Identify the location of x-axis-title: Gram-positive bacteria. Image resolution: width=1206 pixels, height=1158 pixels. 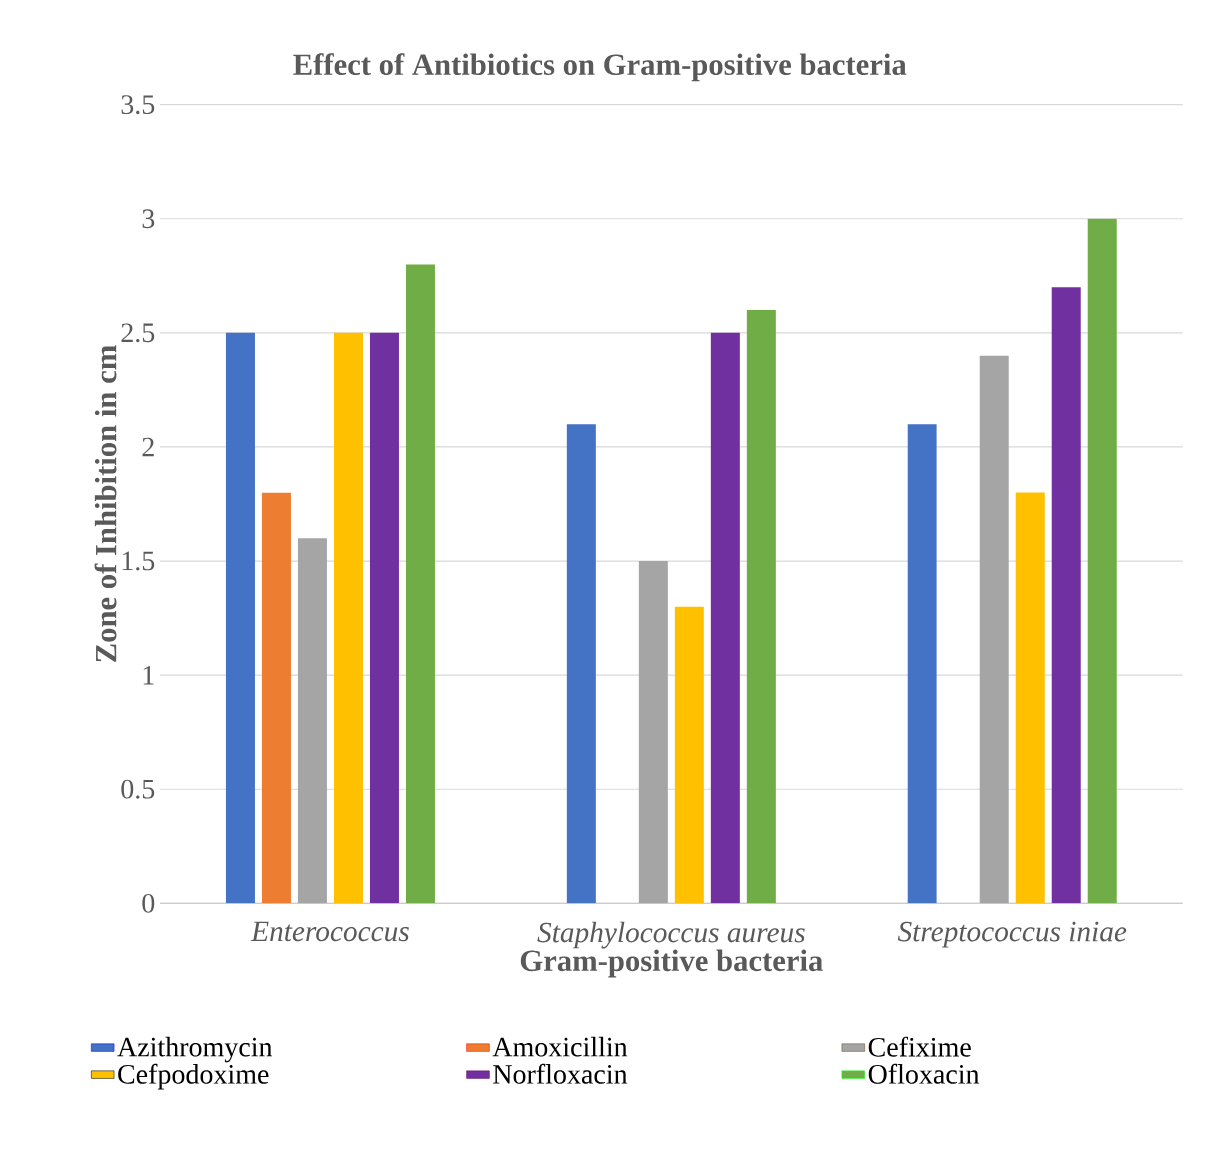
(671, 963).